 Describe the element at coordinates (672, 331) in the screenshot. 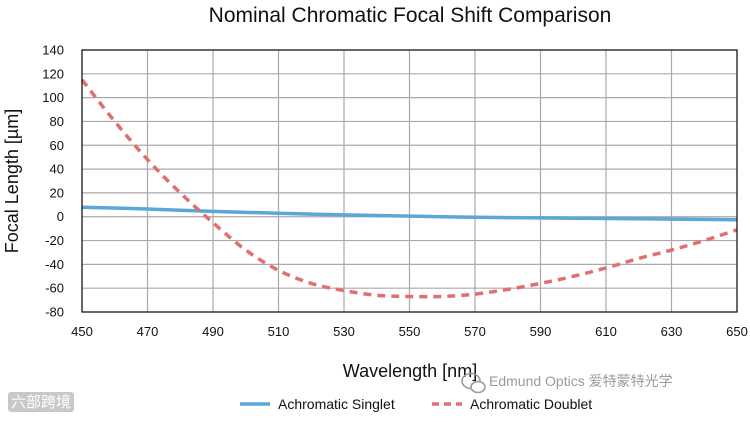

I see `x-tick-label-630: 630` at that location.